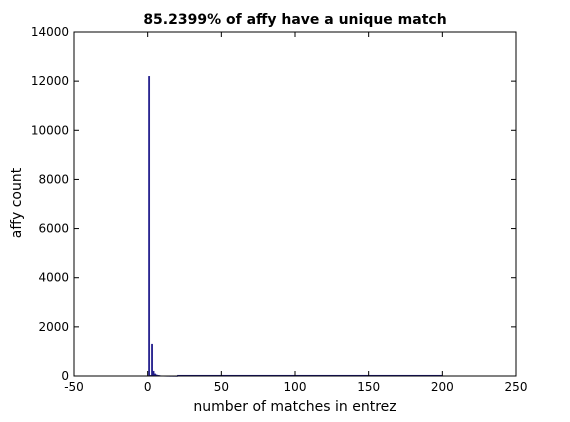 The image size is (570, 422). I want to click on histogram-tail-bars, so click(310, 375).